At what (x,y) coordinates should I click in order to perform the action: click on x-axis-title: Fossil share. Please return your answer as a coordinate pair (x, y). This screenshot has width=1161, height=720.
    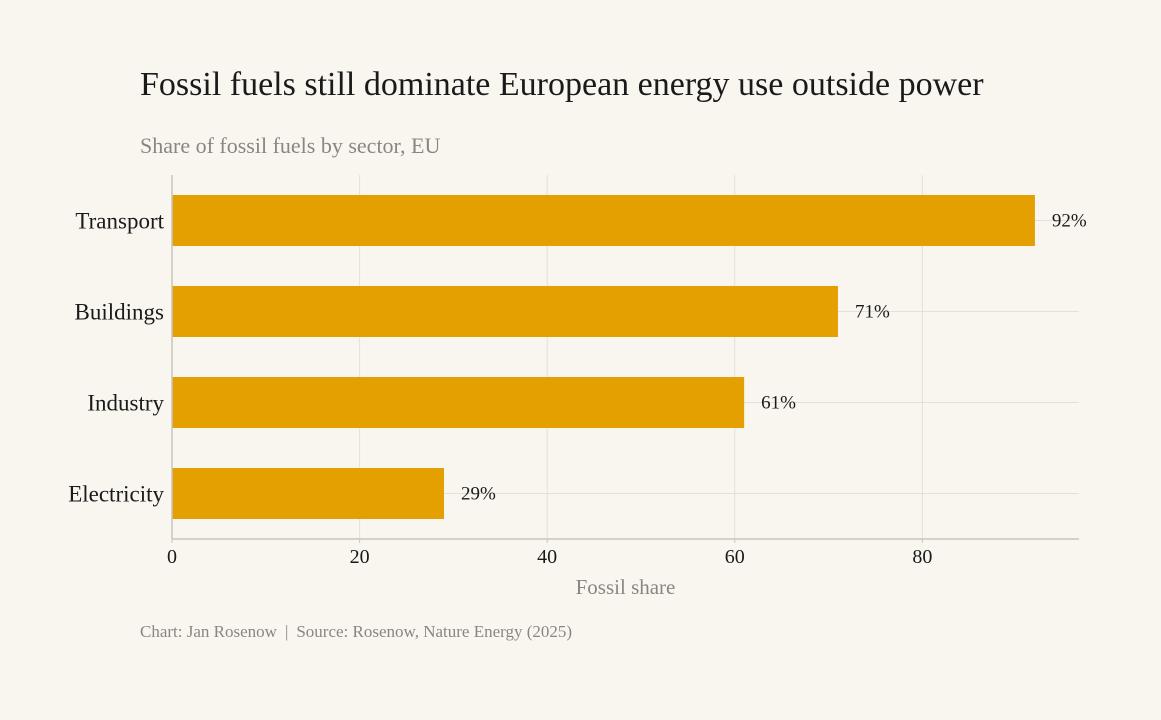
    Looking at the image, I should click on (626, 587).